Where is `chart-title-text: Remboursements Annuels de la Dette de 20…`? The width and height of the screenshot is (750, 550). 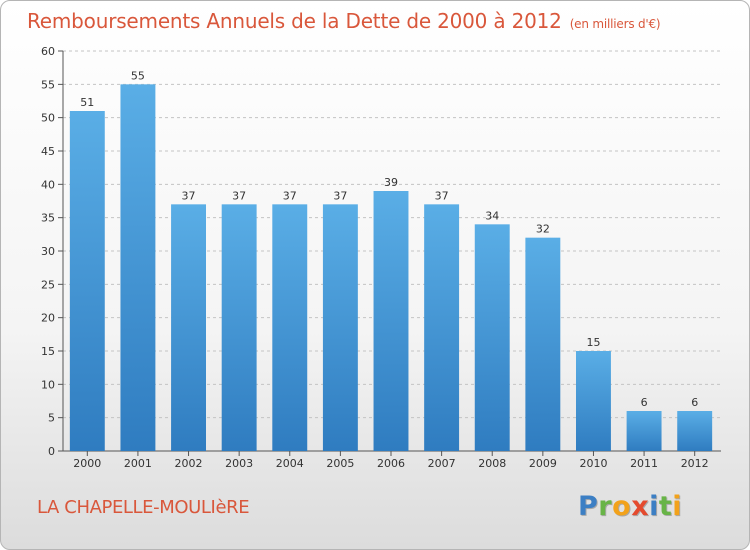 chart-title-text: Remboursements Annuels de la Dette de 20… is located at coordinates (294, 21).